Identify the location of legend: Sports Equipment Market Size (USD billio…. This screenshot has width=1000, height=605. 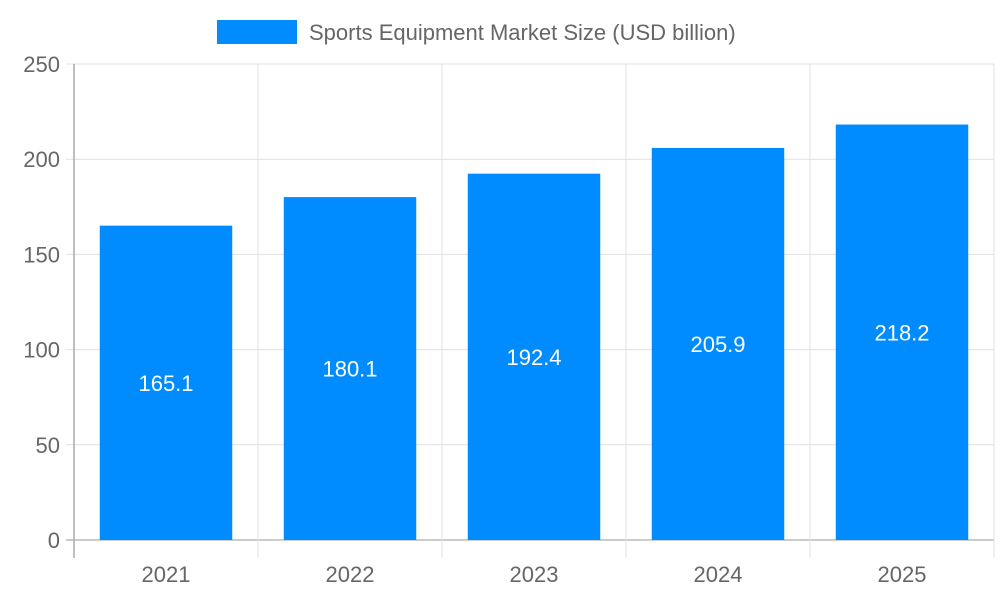
(476, 32).